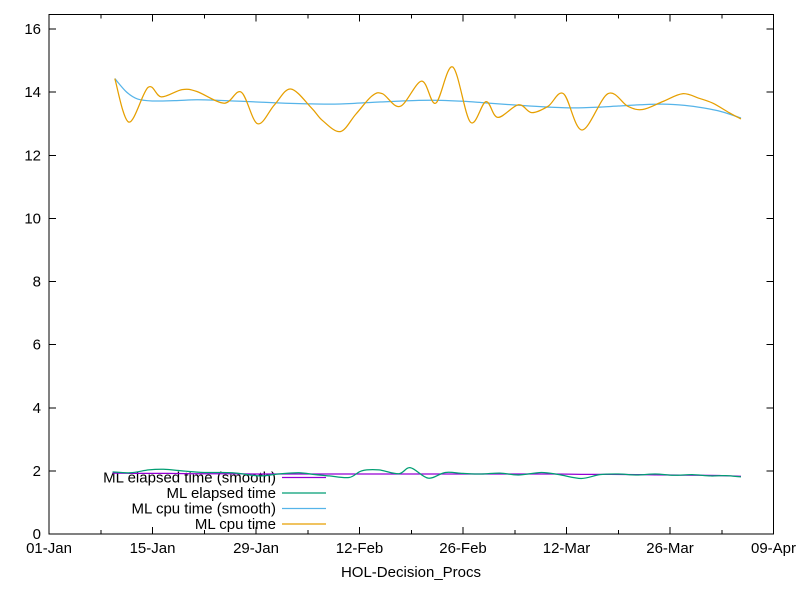 This screenshot has height=600, width=800. What do you see at coordinates (670, 548) in the screenshot?
I see `x-tick-label: 26-Mar` at bounding box center [670, 548].